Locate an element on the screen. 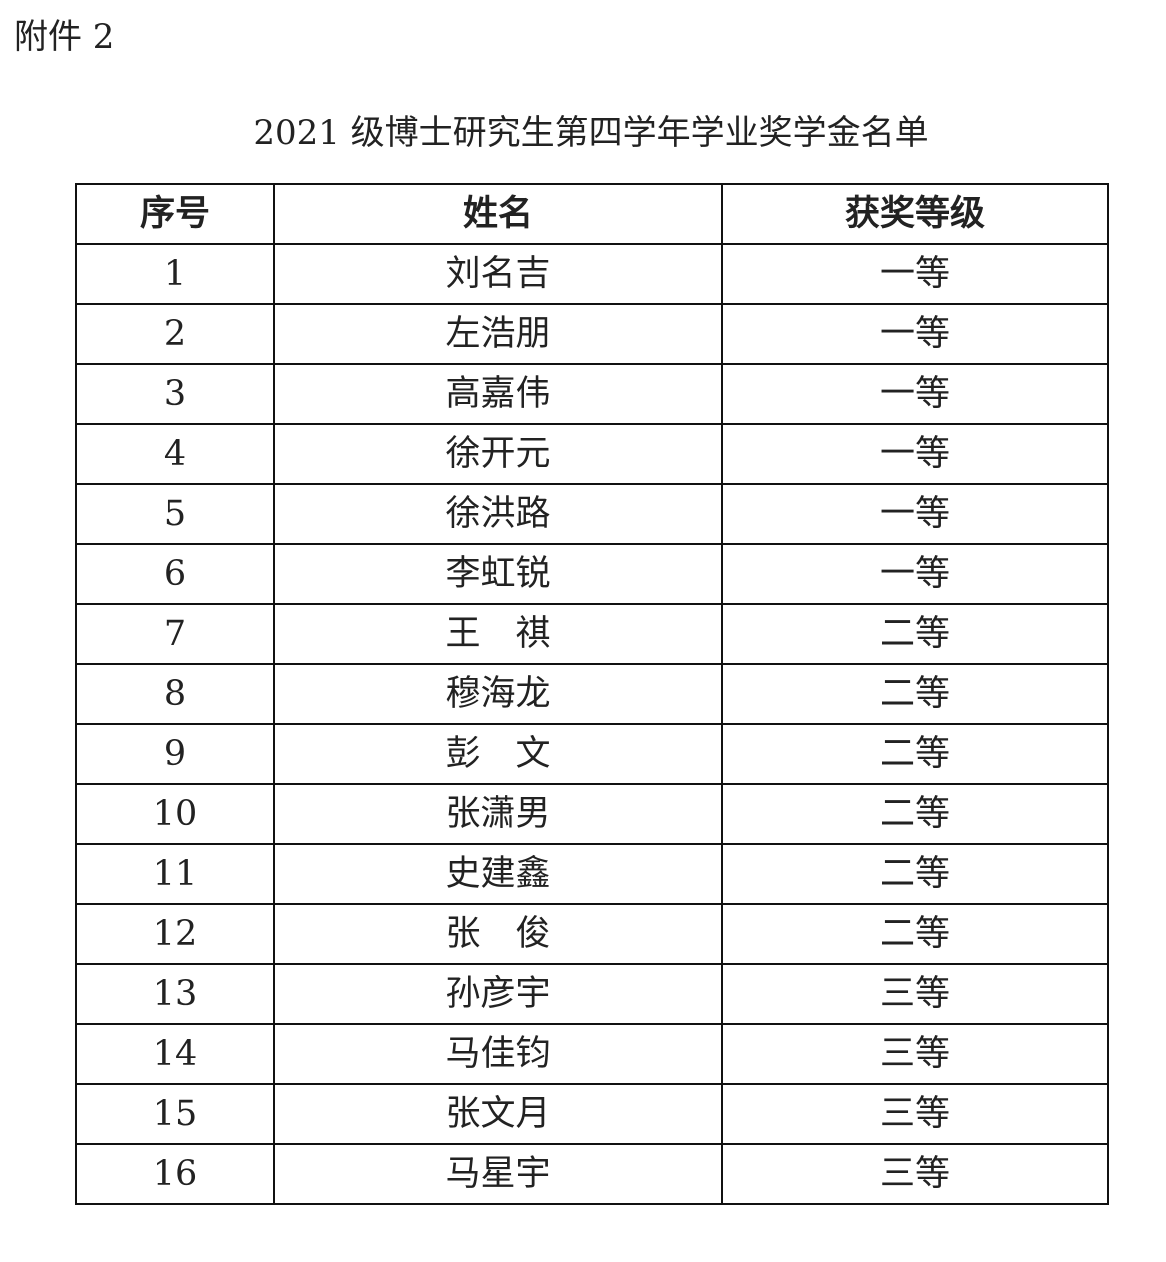 This screenshot has width=1166, height=1262. cell-index: 16 is located at coordinates (175, 1174).